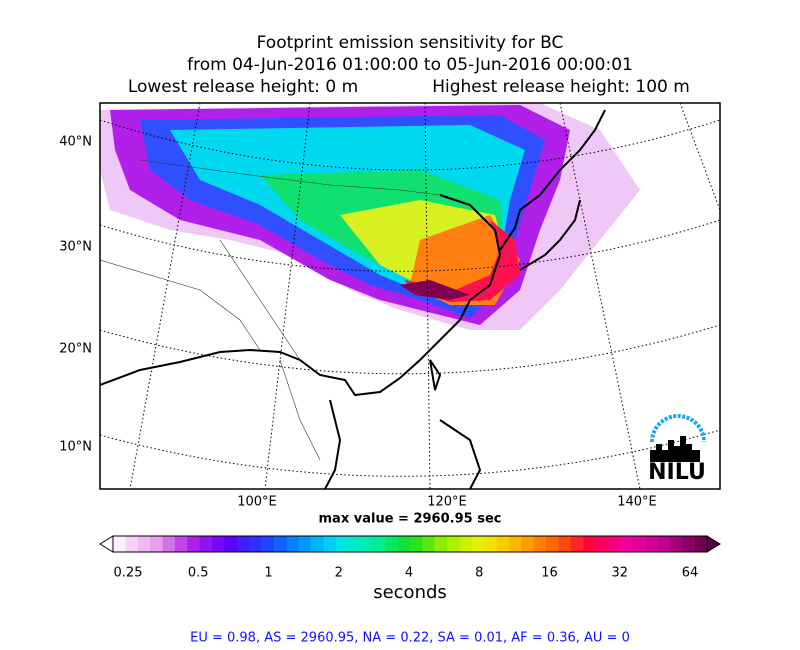 The height and width of the screenshot is (650, 800). I want to click on lat-label: 20°N, so click(75, 349).